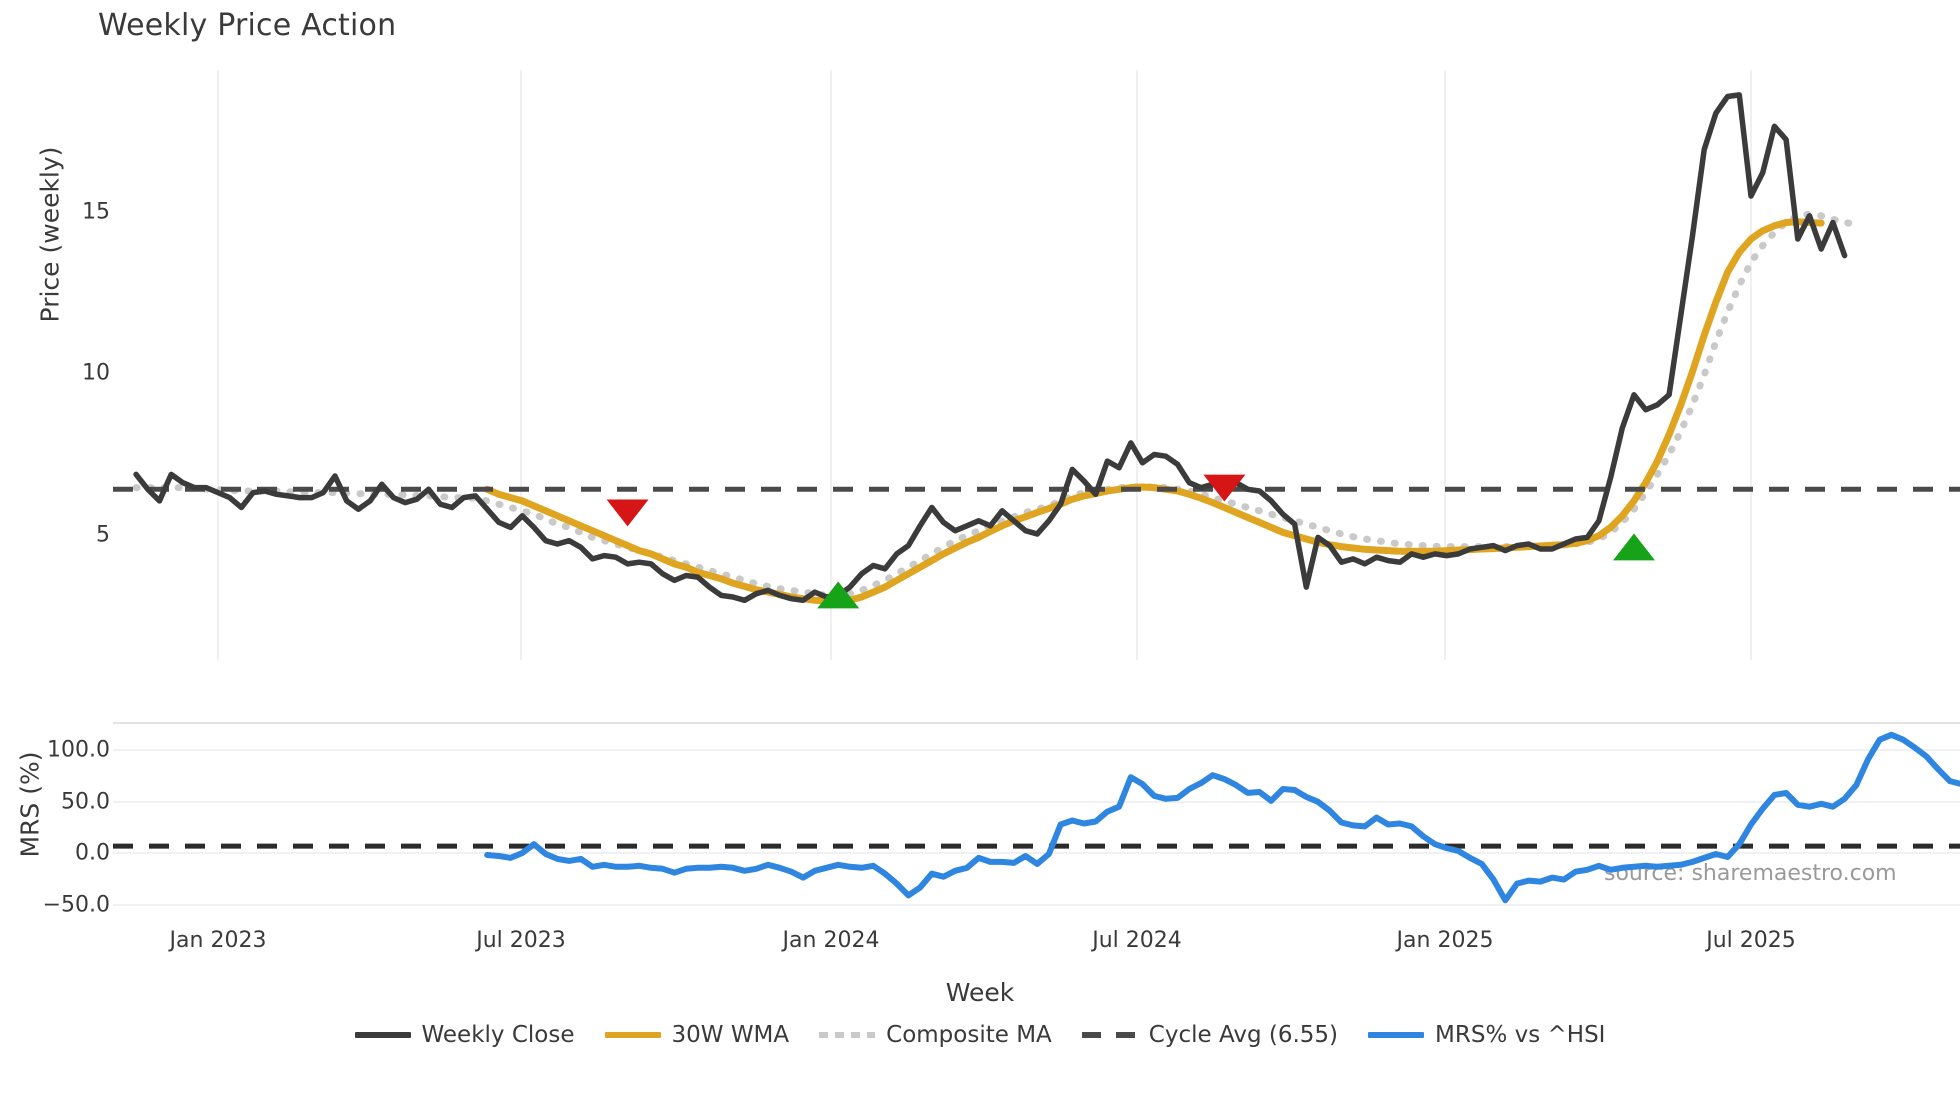  What do you see at coordinates (1109, 1035) in the screenshot?
I see `cycle-avg-swatch-icon` at bounding box center [1109, 1035].